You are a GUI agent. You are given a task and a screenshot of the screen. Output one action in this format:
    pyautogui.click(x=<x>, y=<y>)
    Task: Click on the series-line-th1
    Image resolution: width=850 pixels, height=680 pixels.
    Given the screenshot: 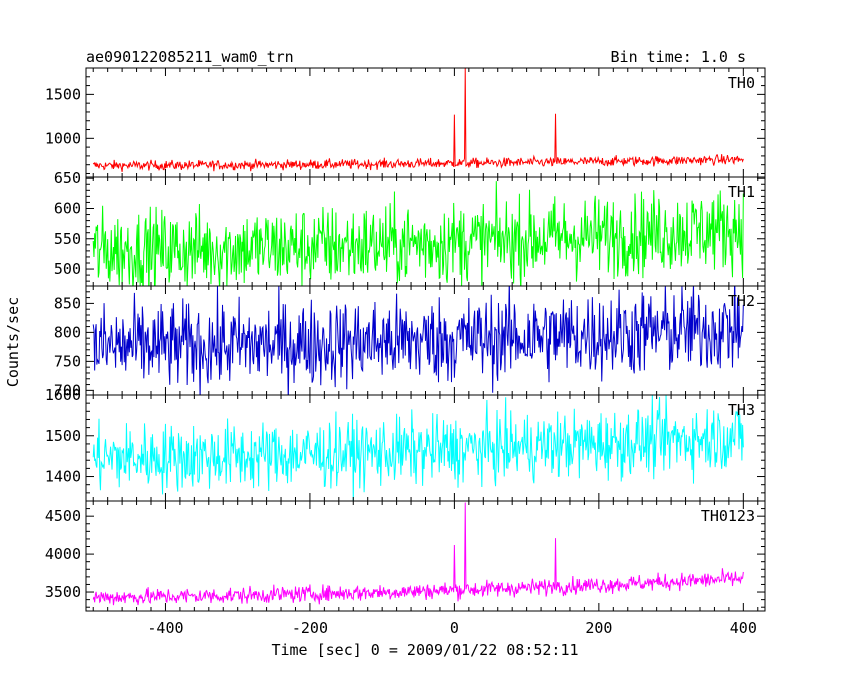 What is the action you would take?
    pyautogui.click(x=418, y=233)
    